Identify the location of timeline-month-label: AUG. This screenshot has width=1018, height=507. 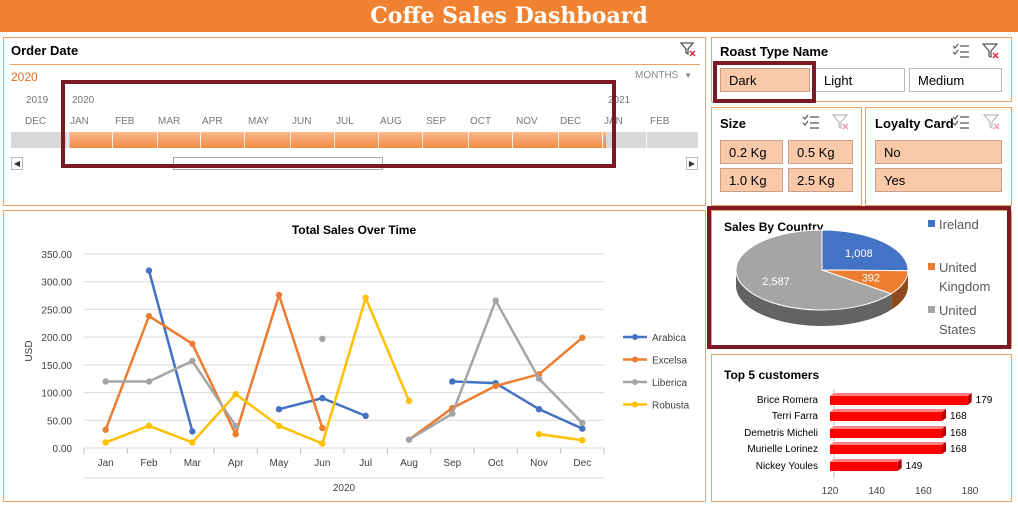
(391, 121).